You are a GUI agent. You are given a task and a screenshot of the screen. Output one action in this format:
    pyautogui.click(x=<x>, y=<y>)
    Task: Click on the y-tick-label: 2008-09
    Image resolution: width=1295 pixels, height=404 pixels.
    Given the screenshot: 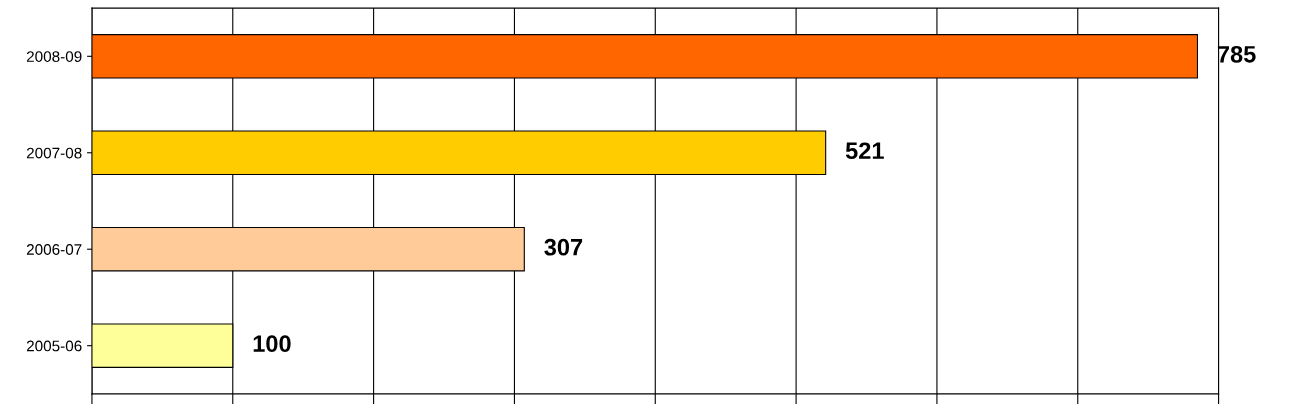 What is the action you would take?
    pyautogui.click(x=54, y=56)
    